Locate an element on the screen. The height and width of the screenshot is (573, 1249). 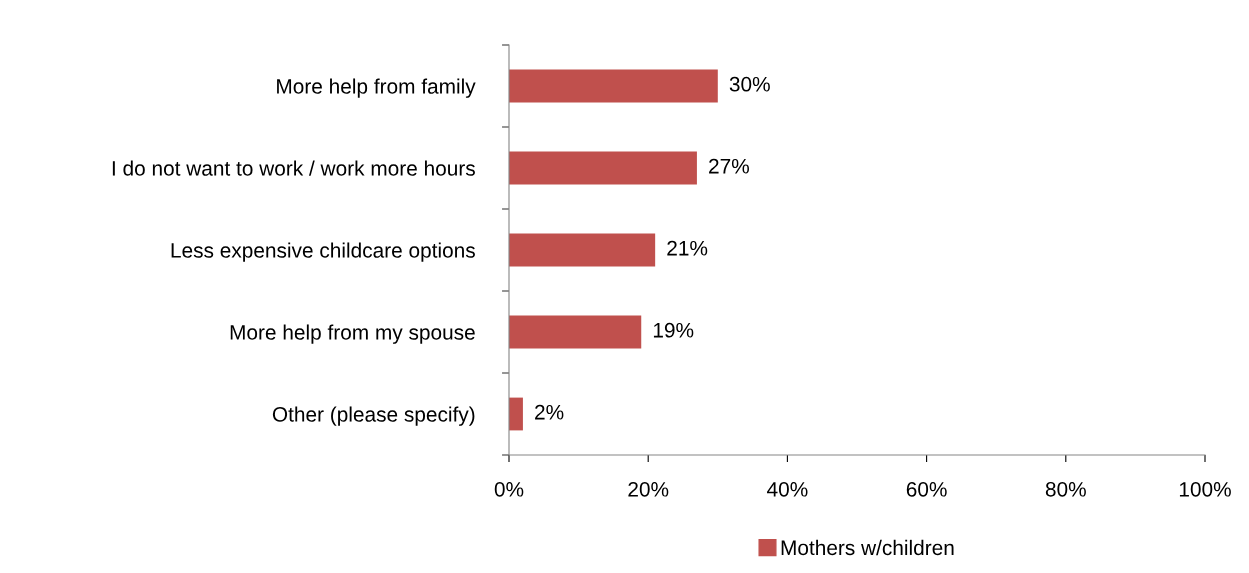
x-tick-label: 100% is located at coordinates (1205, 489).